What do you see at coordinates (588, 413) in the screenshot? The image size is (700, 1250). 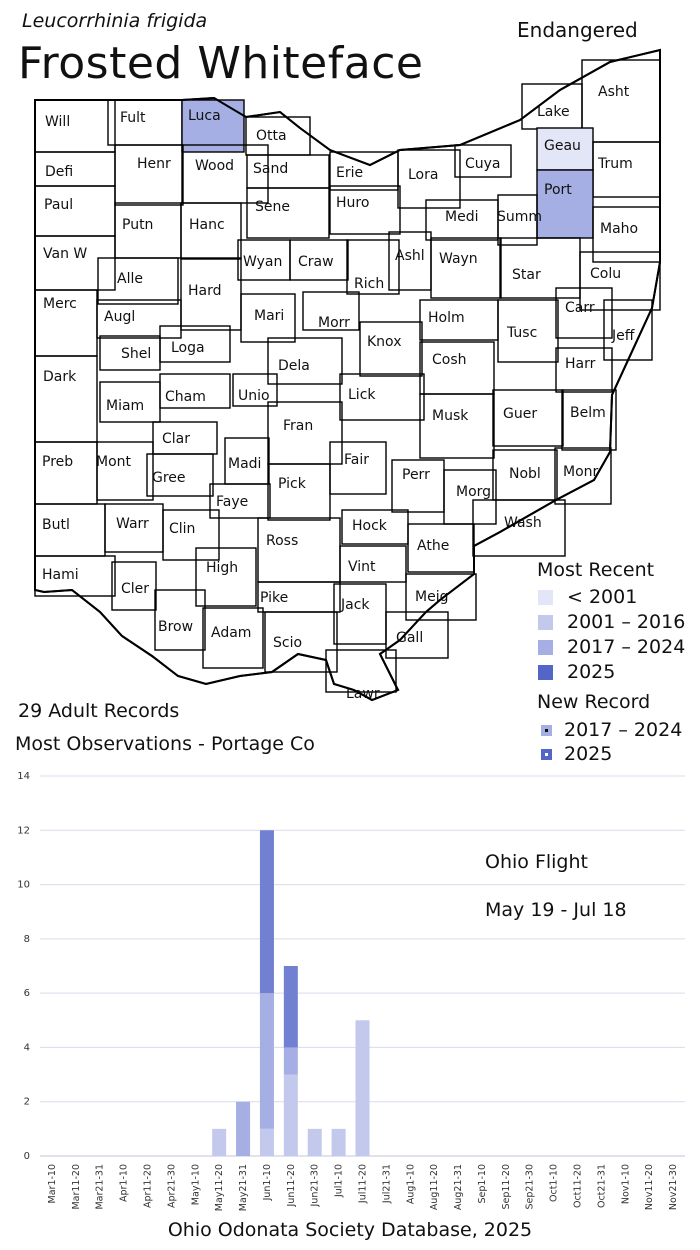 I see `county-label: Belm` at bounding box center [588, 413].